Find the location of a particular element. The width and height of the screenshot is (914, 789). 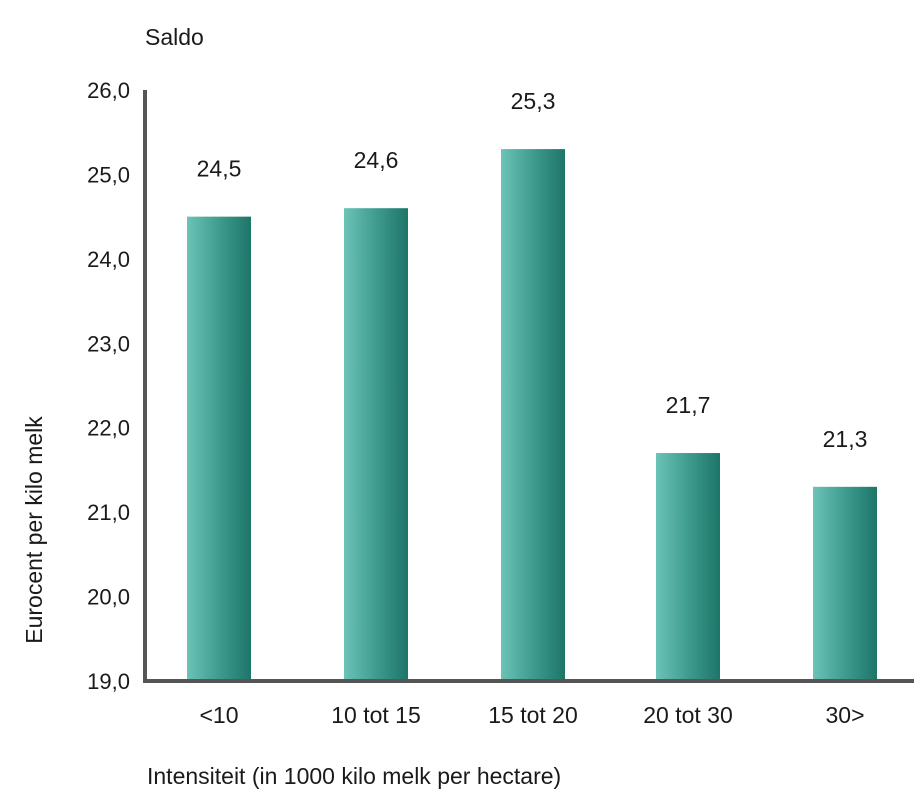

y-axis-label: Eurocent per kilo melk is located at coordinates (34, 530).